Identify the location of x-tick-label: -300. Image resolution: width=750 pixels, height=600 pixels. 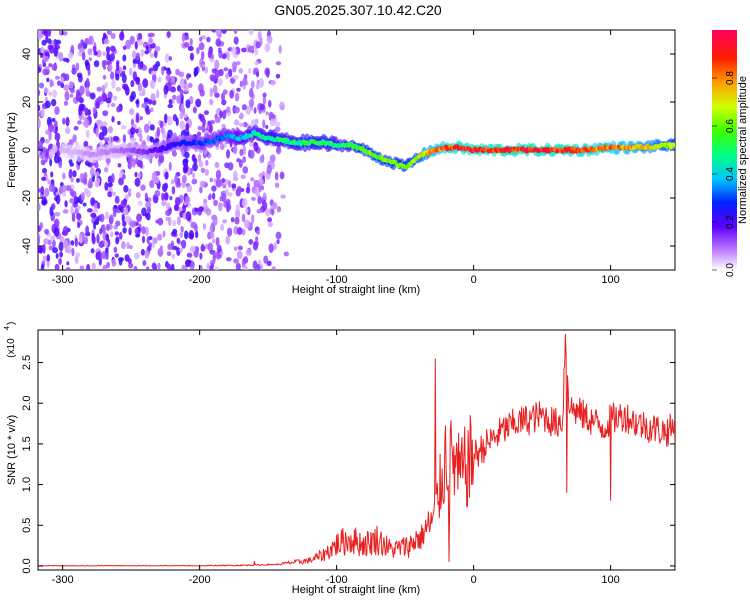
(63, 280).